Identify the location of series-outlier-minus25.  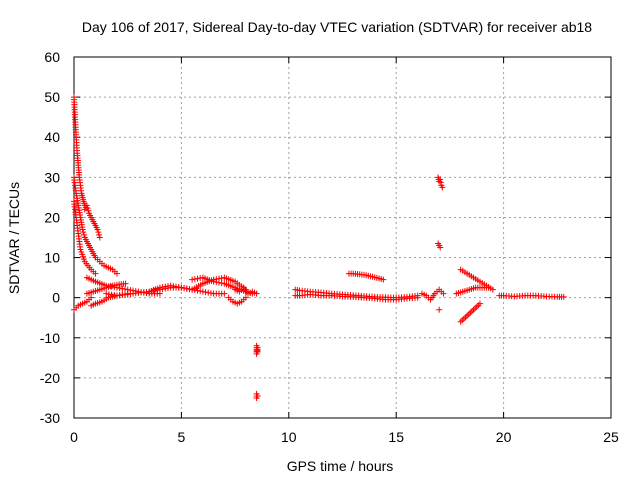
(257, 395).